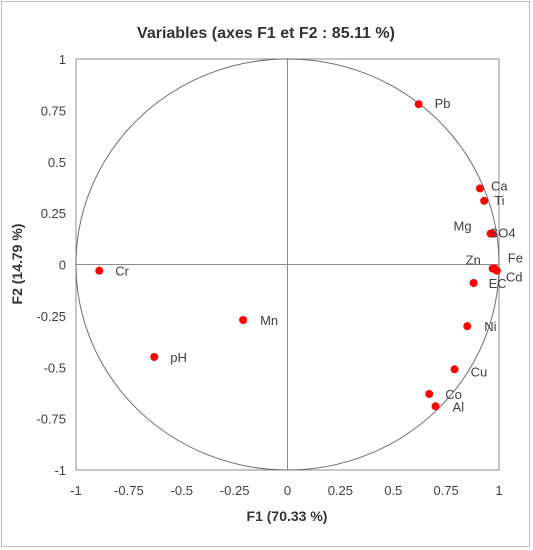  What do you see at coordinates (473, 260) in the screenshot?
I see `point-label-zn: Zn` at bounding box center [473, 260].